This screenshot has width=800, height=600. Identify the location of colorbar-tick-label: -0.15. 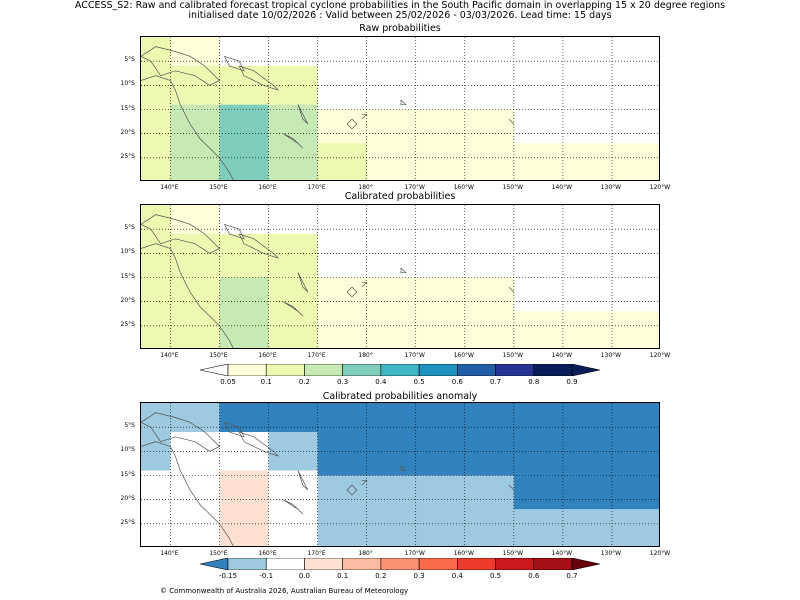
(228, 576).